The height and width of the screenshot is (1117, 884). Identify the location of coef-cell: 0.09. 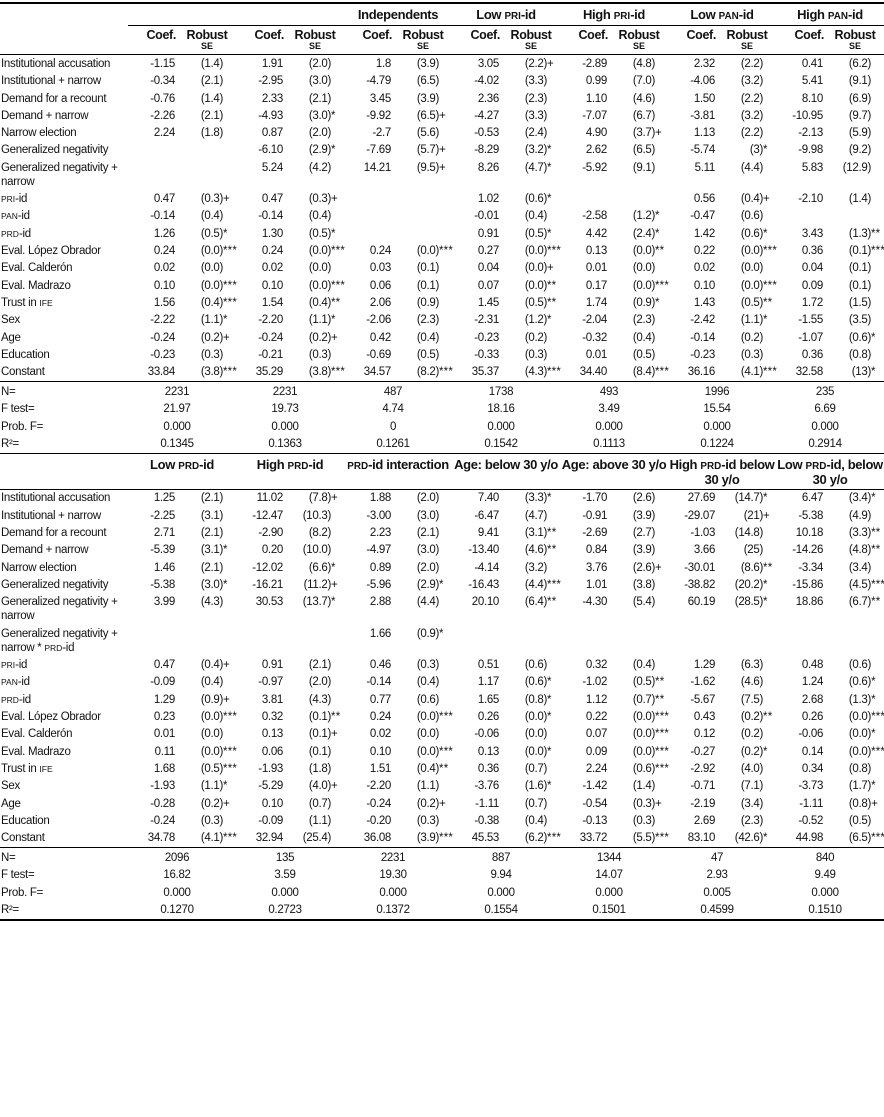
(812, 285).